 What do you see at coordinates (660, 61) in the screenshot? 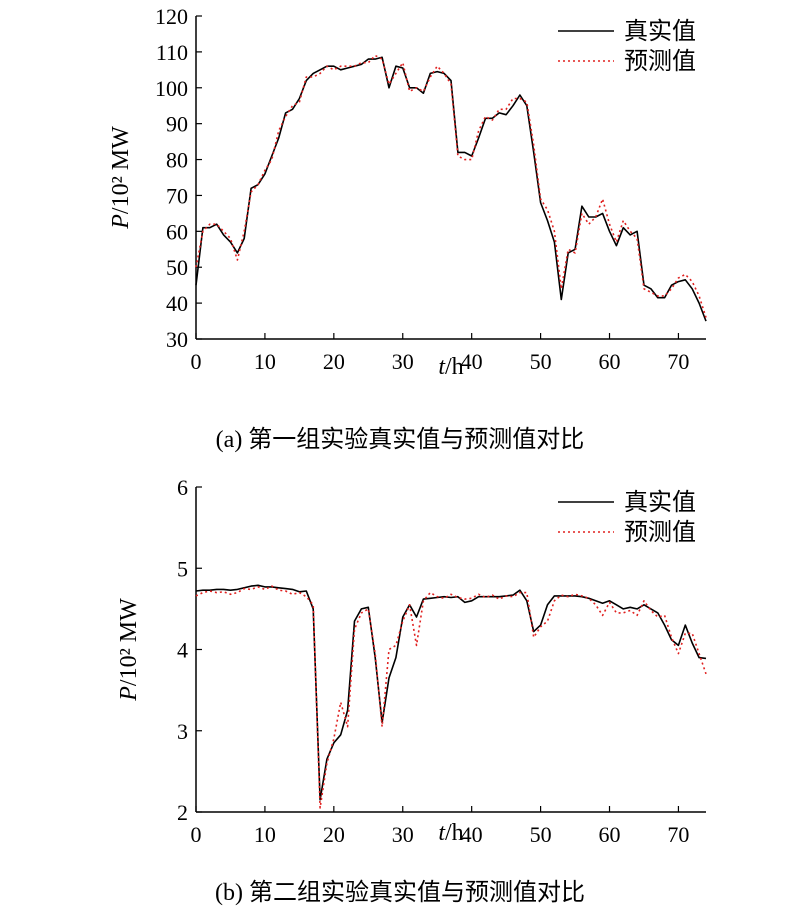
I see `charta-legend-label-predicted: 预测值` at bounding box center [660, 61].